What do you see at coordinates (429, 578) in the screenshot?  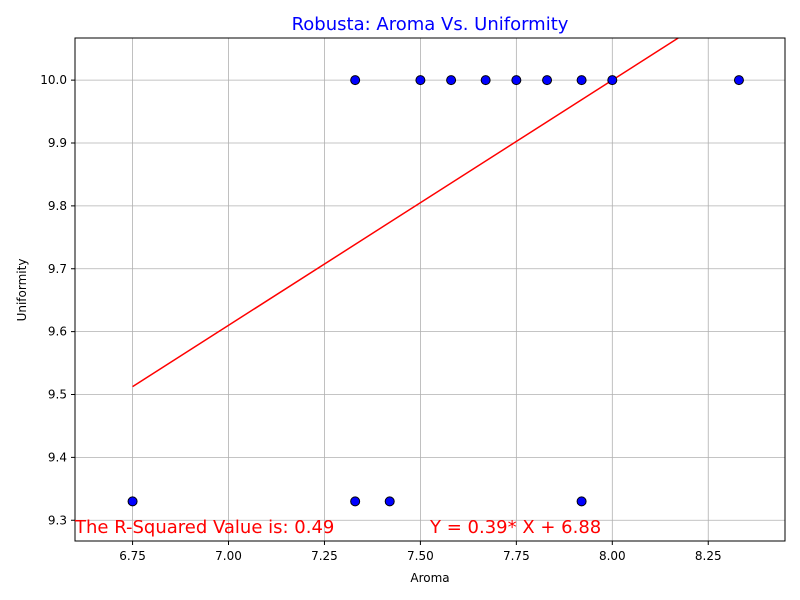 I see `x-axis-label: Aroma` at bounding box center [429, 578].